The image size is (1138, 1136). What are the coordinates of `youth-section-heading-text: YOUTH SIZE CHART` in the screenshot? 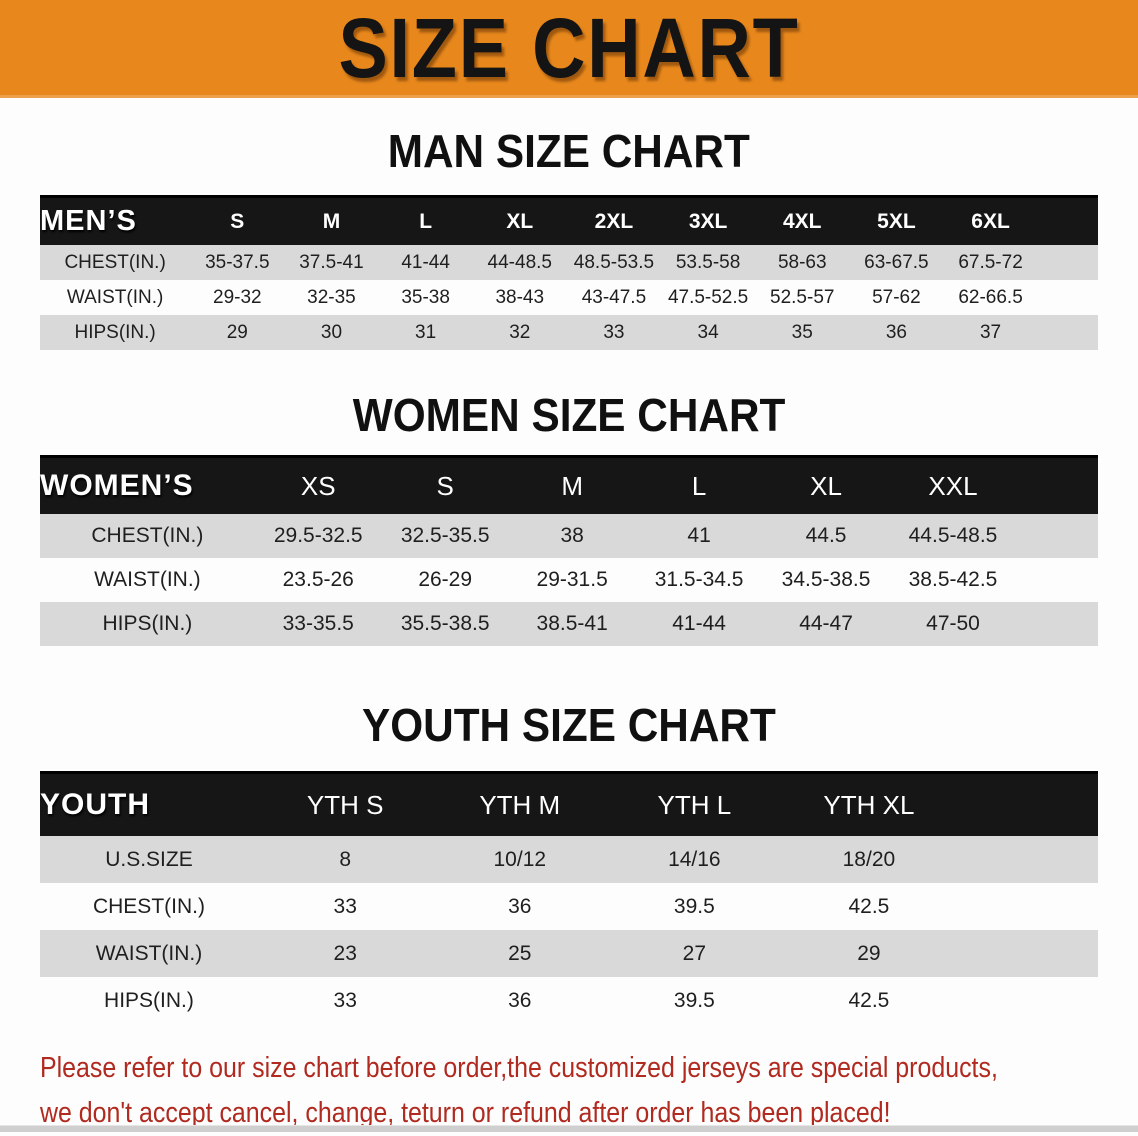 It's located at (569, 725).